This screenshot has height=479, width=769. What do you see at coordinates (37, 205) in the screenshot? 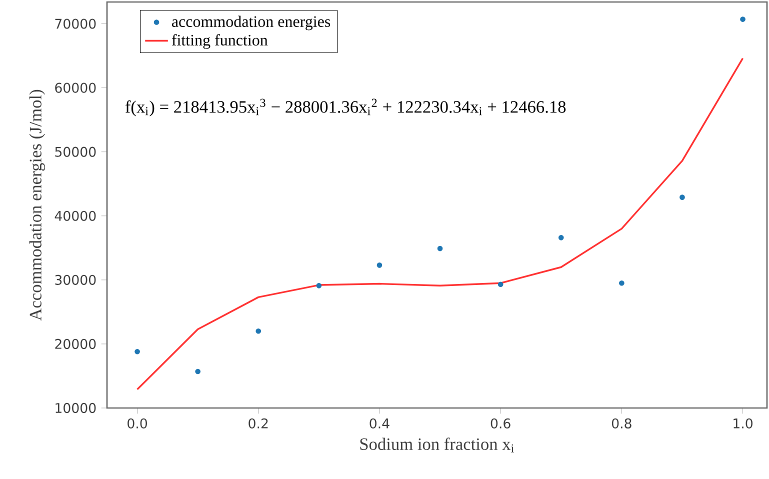
I see `y-axis-title: Accommodation energies (J/mol)` at bounding box center [37, 205].